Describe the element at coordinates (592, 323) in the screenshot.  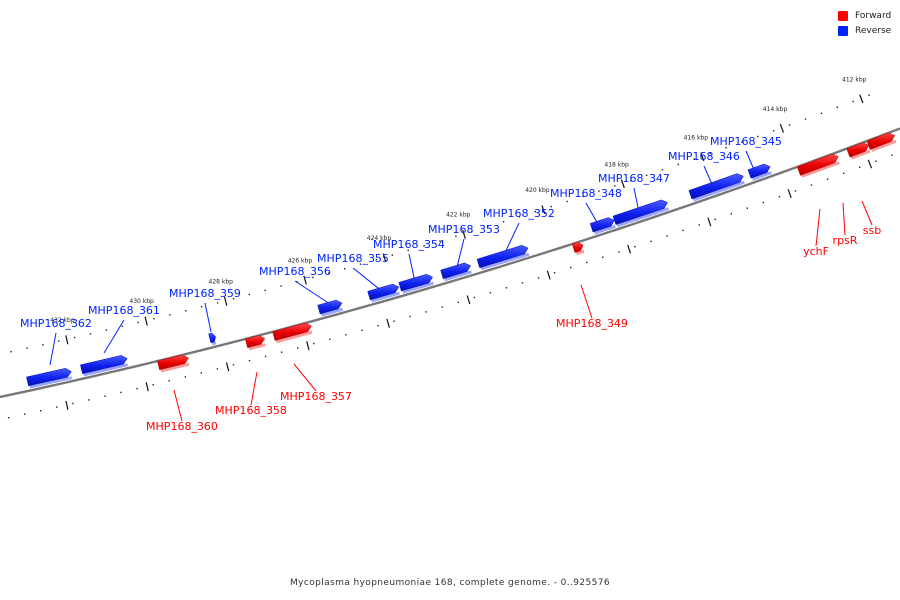
I see `gene-label: MHP168_349` at that location.